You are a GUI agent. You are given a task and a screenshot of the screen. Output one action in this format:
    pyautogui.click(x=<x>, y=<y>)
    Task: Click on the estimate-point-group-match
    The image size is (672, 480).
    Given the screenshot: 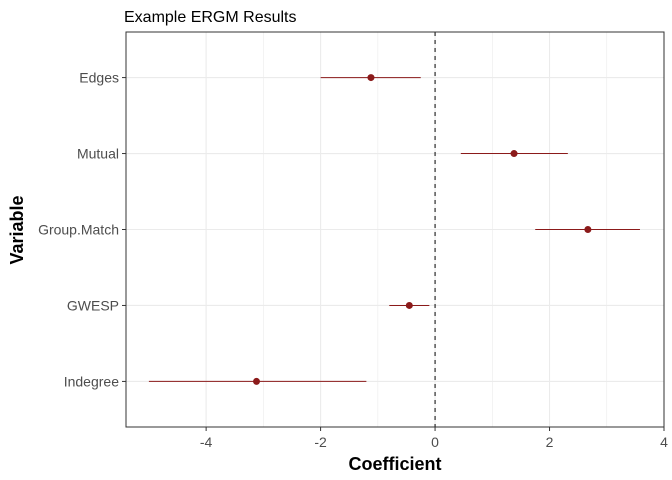 What is the action you would take?
    pyautogui.click(x=588, y=229)
    